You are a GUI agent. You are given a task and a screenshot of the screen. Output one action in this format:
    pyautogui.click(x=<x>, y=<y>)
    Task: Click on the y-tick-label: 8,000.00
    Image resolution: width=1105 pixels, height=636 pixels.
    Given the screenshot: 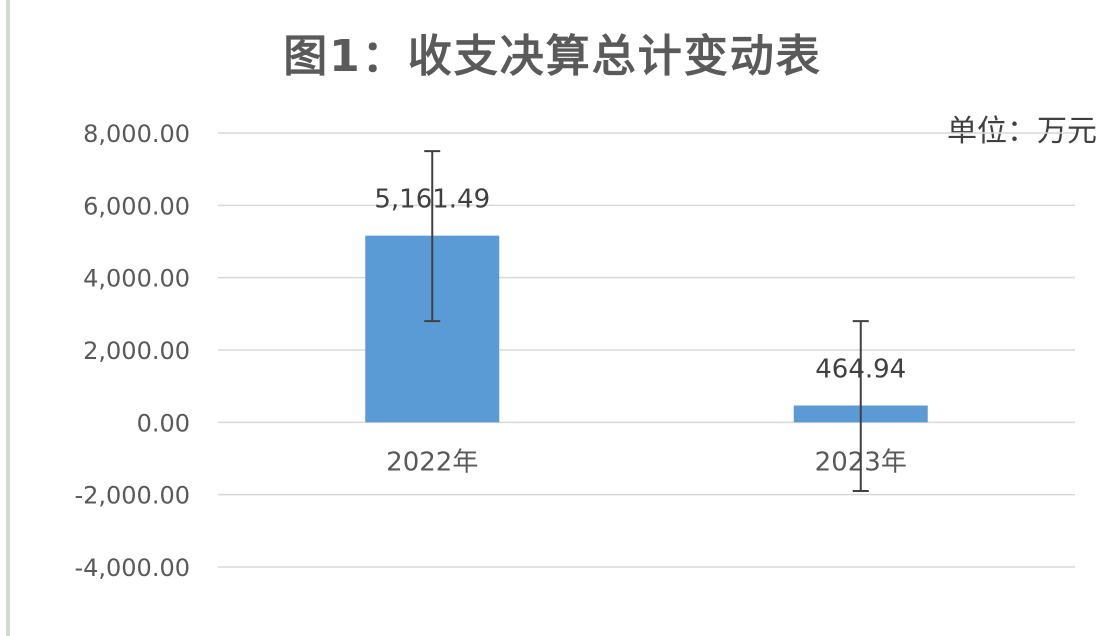 What is the action you would take?
    pyautogui.click(x=136, y=134)
    